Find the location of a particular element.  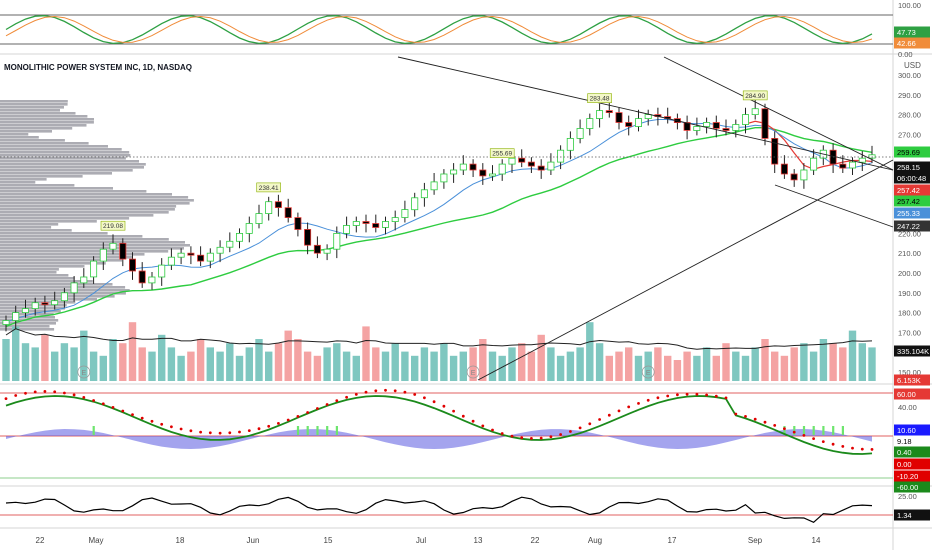

trendline-upper is located at coordinates (645, 113).